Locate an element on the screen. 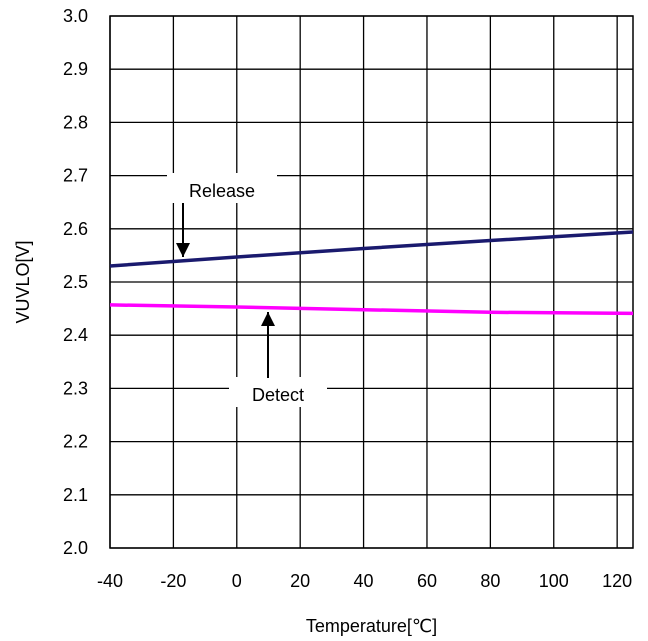 This screenshot has width=648, height=641. y-tick-label: 2.5 is located at coordinates (75, 282).